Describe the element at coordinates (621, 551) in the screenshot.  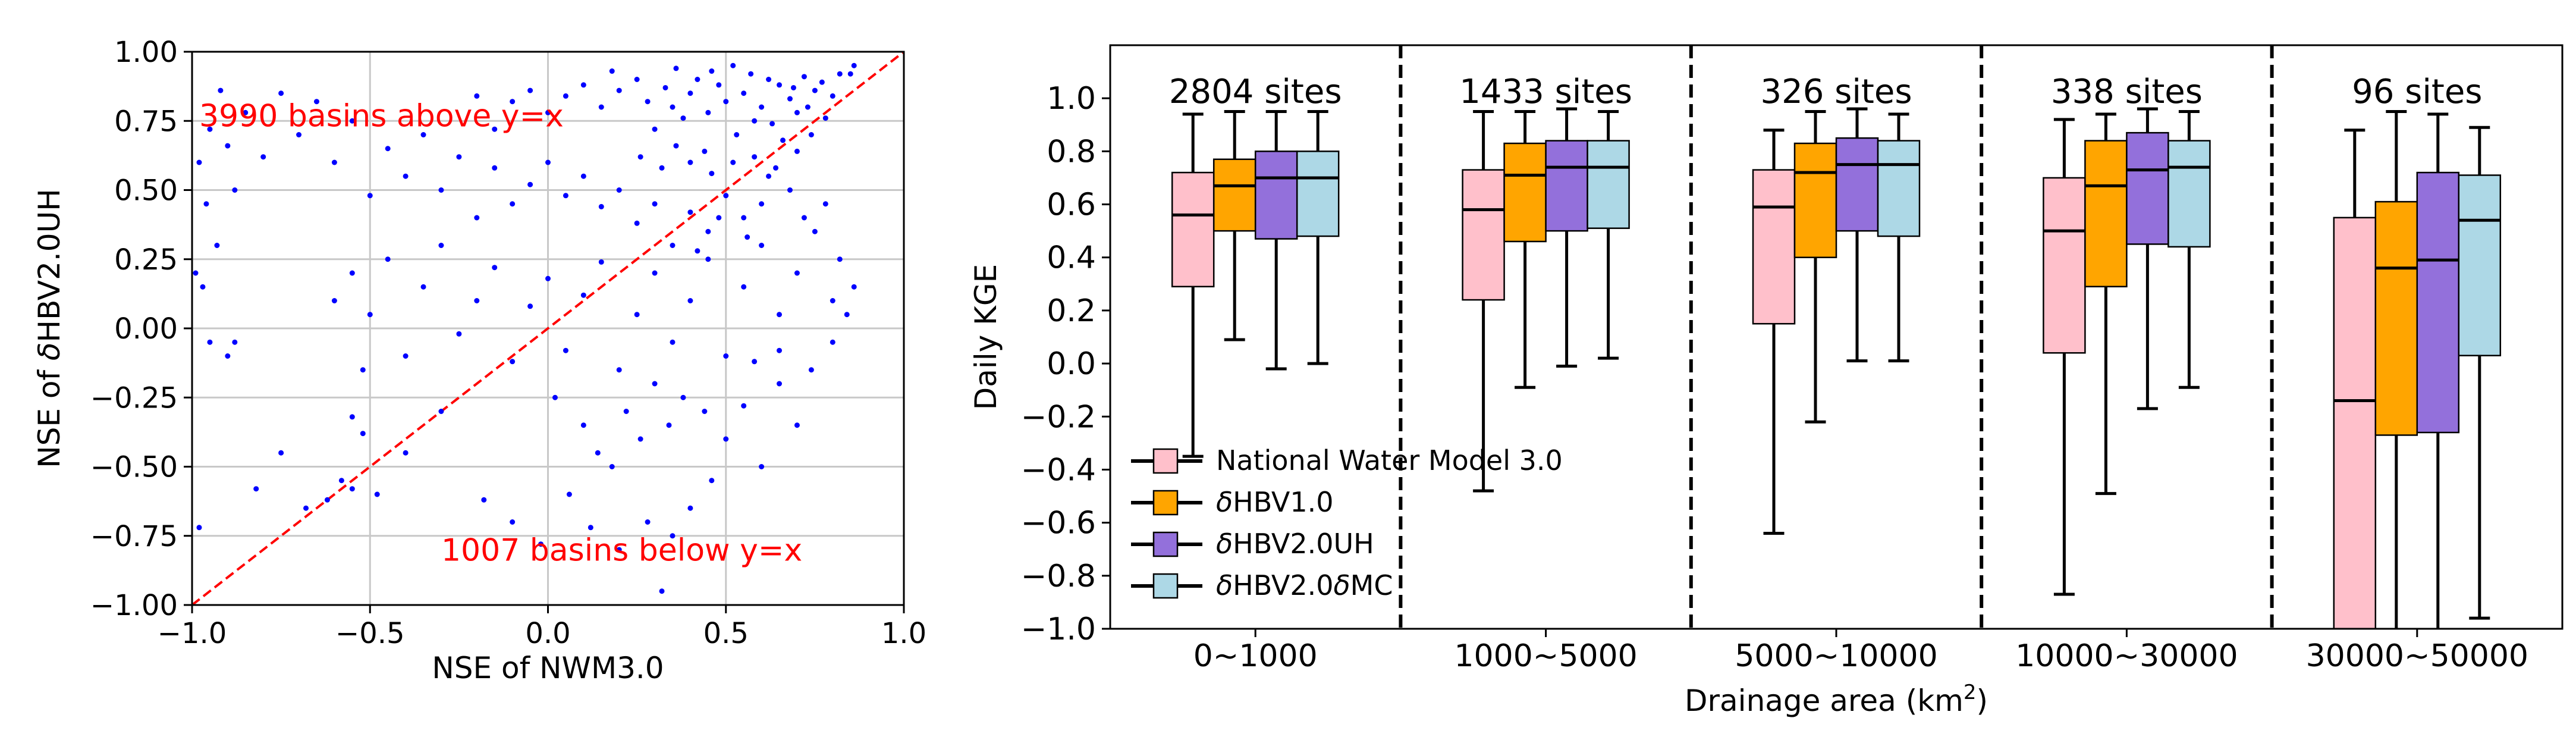
I see `scatter-annotation-1: 1007 basins below y=x` at that location.